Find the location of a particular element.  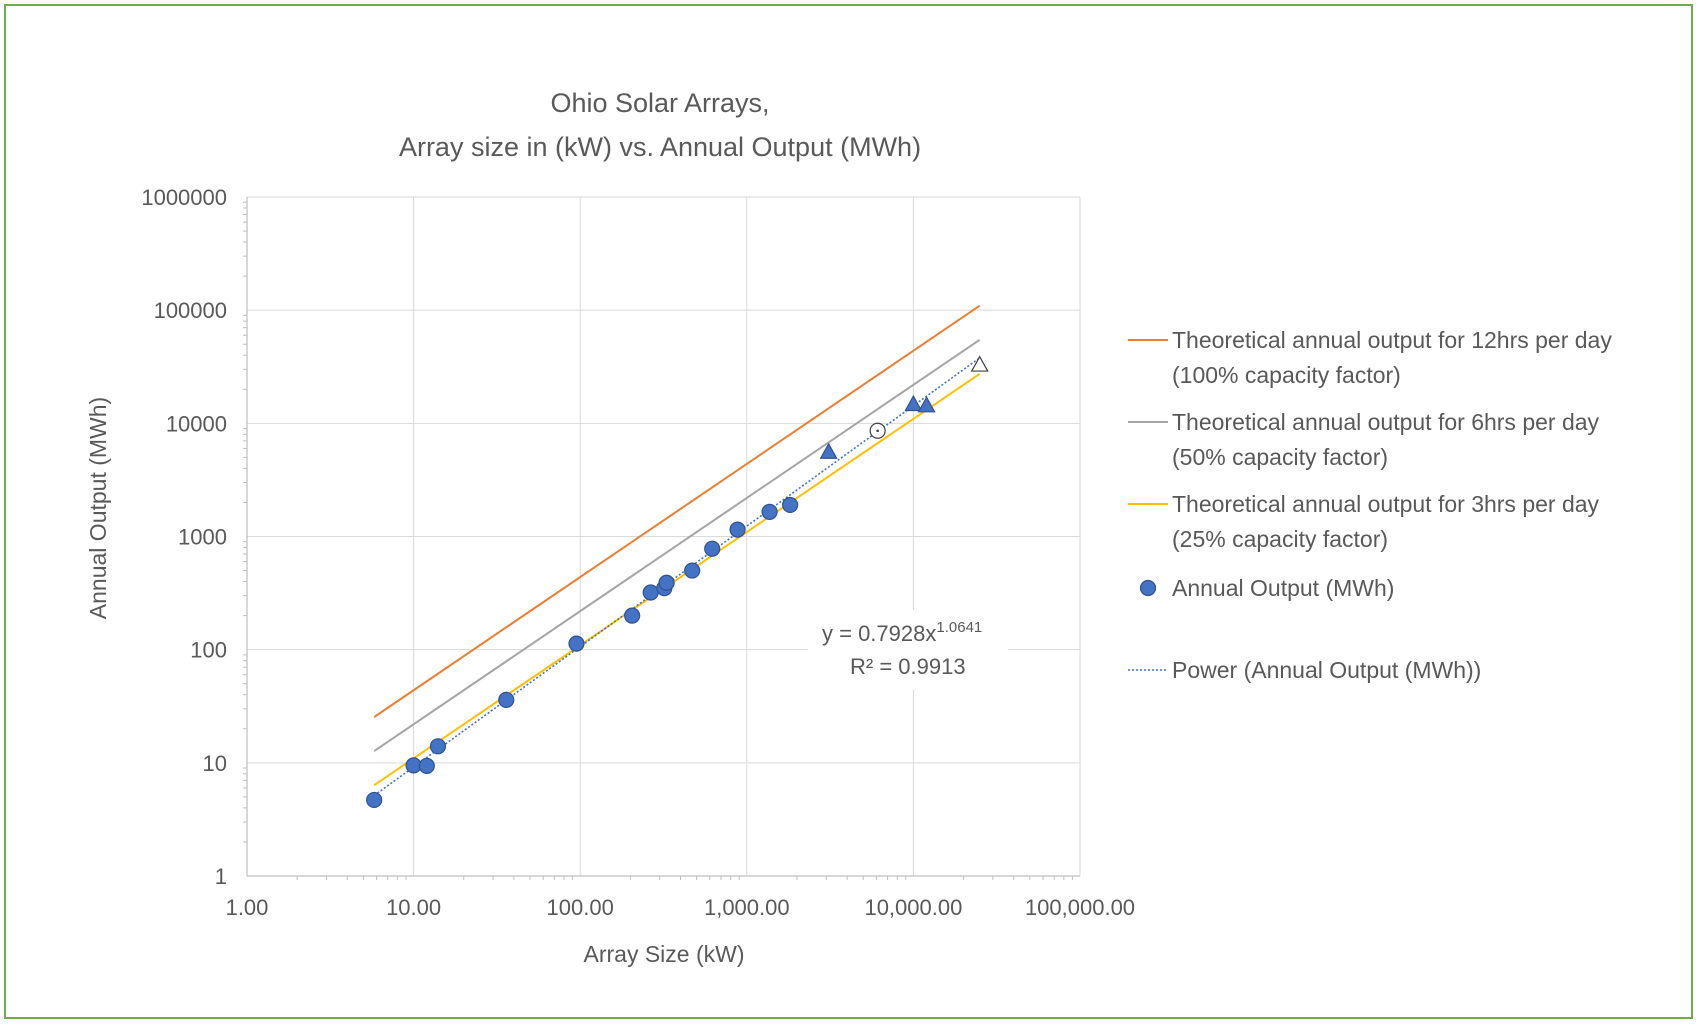

x-tick-label: 10,000.00 is located at coordinates (913, 907).